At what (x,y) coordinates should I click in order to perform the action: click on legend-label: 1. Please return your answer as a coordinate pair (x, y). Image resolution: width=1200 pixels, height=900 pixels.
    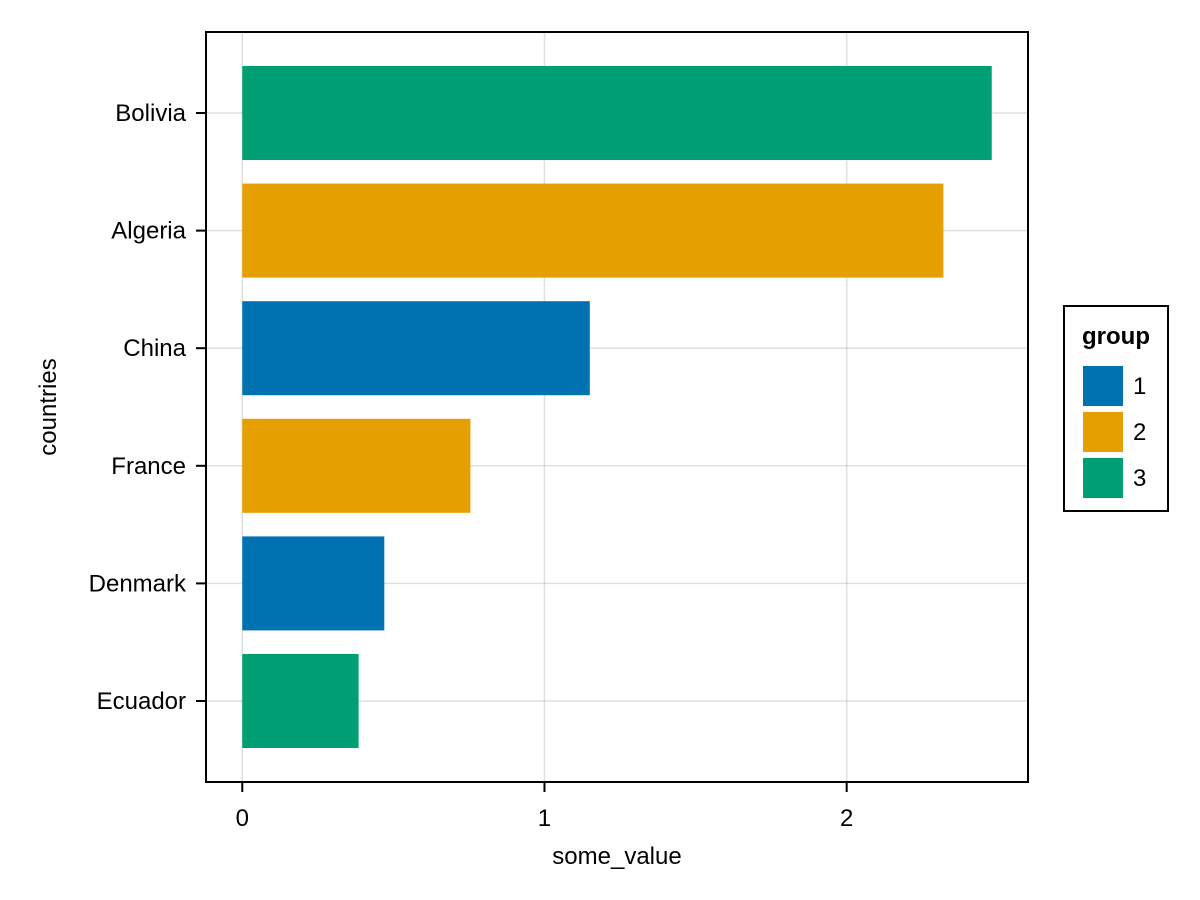
    Looking at the image, I should click on (1139, 386).